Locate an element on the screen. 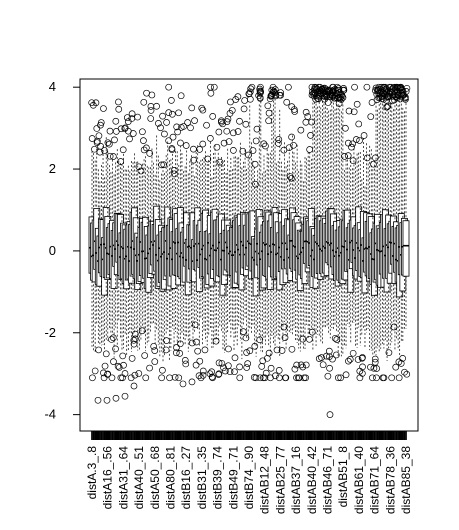 Image resolution: width=459 pixels, height=530 pixels. x-tick-label: distA31_.64 is located at coordinates (123, 478).